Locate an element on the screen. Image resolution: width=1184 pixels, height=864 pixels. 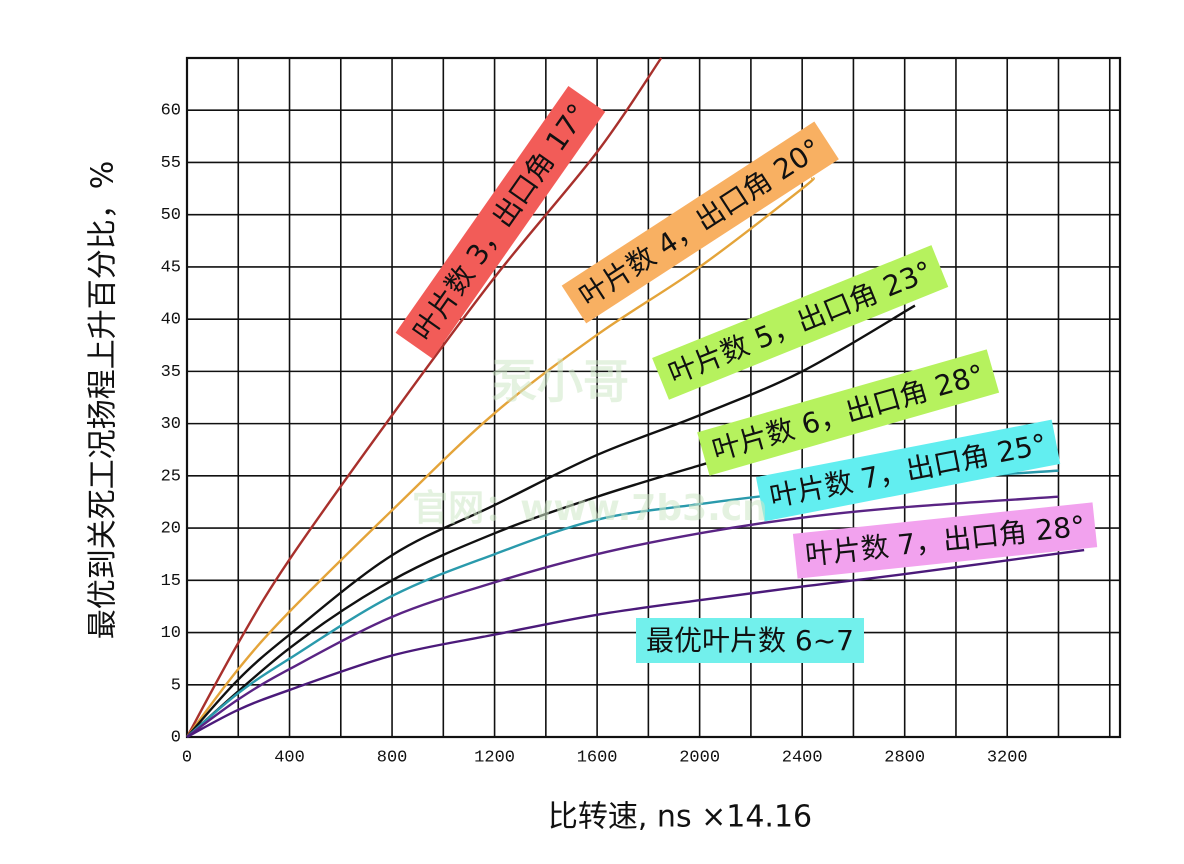
y-tick-label: 40 is located at coordinates (171, 320).